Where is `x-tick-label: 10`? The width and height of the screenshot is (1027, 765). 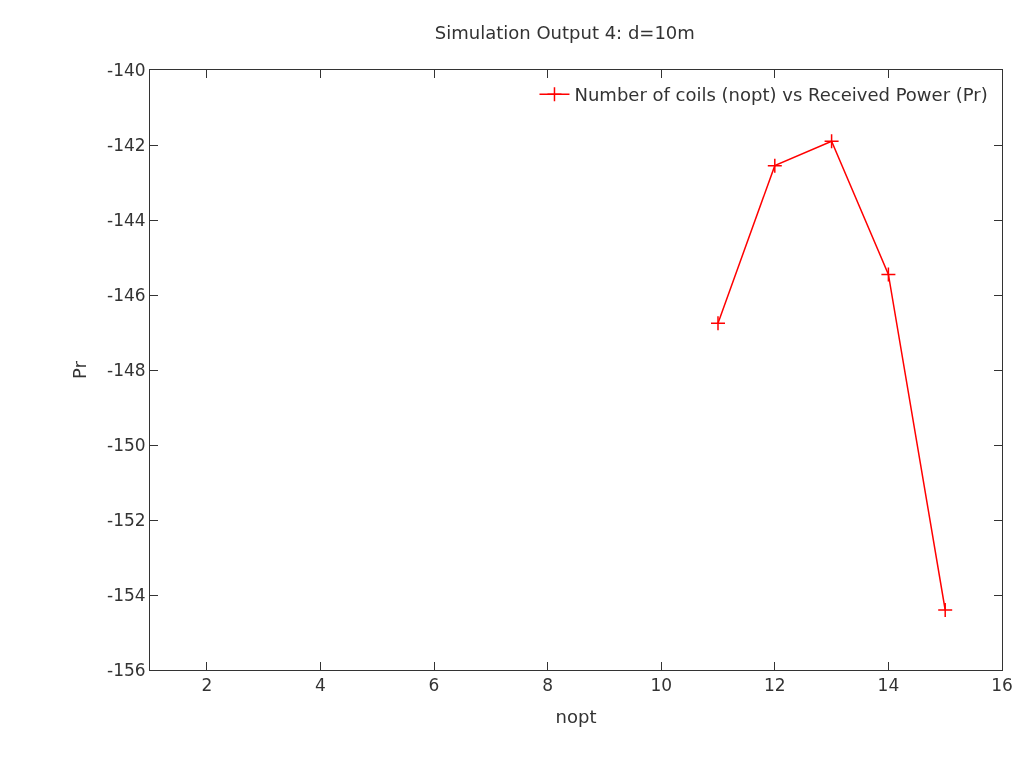 x-tick-label: 10 is located at coordinates (661, 685).